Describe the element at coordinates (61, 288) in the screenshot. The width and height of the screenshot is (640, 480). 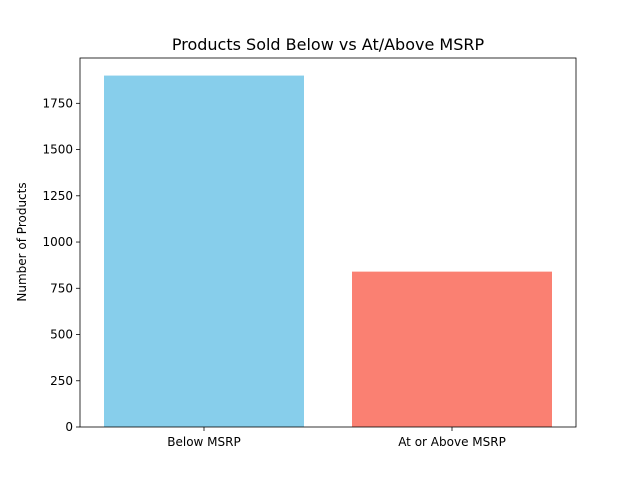
I see `y-tick-label: 750` at that location.